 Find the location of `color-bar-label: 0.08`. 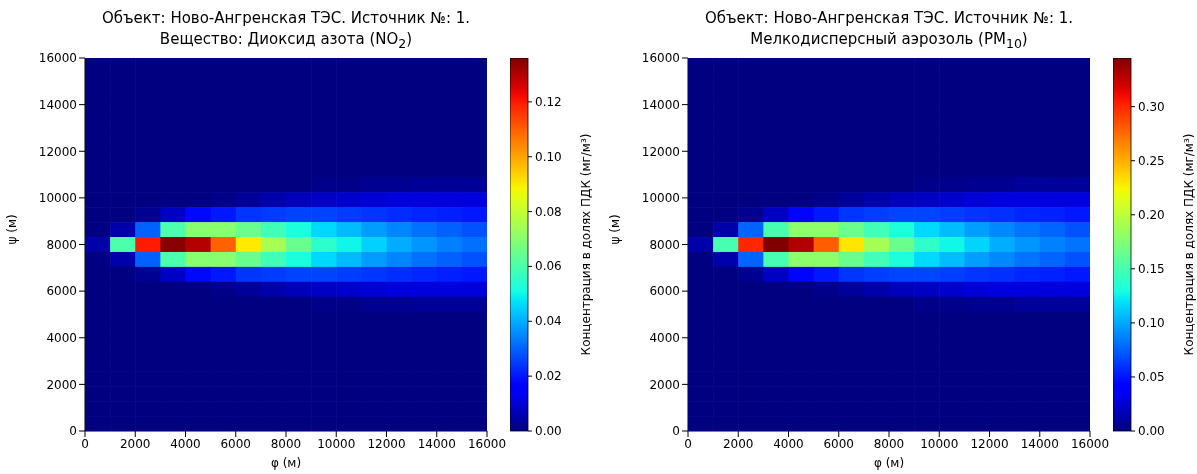

color-bar-label: 0.08 is located at coordinates (548, 211).